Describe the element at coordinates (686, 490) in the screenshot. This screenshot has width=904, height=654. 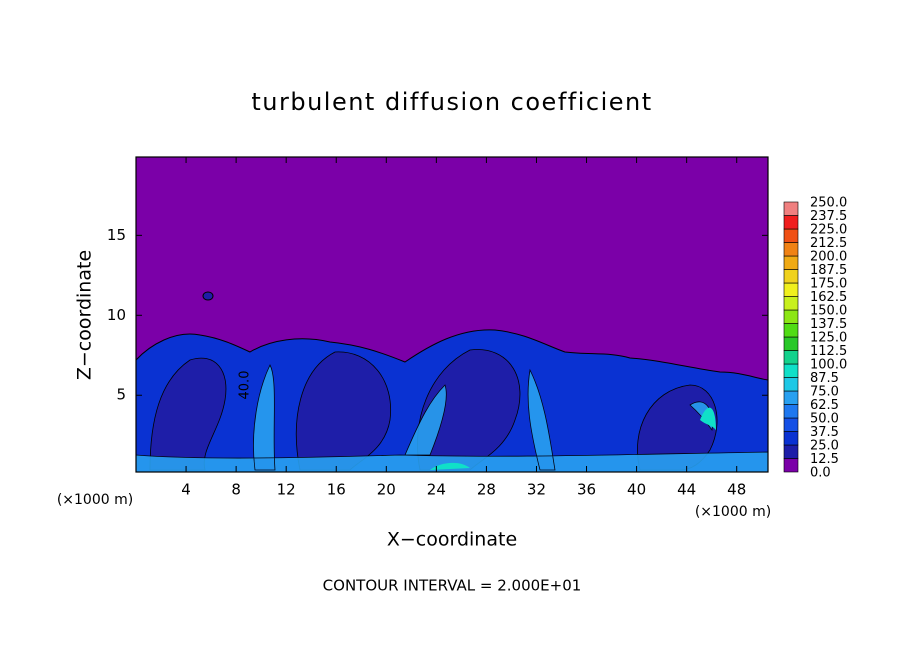
I see `x-tick-label: 44` at that location.